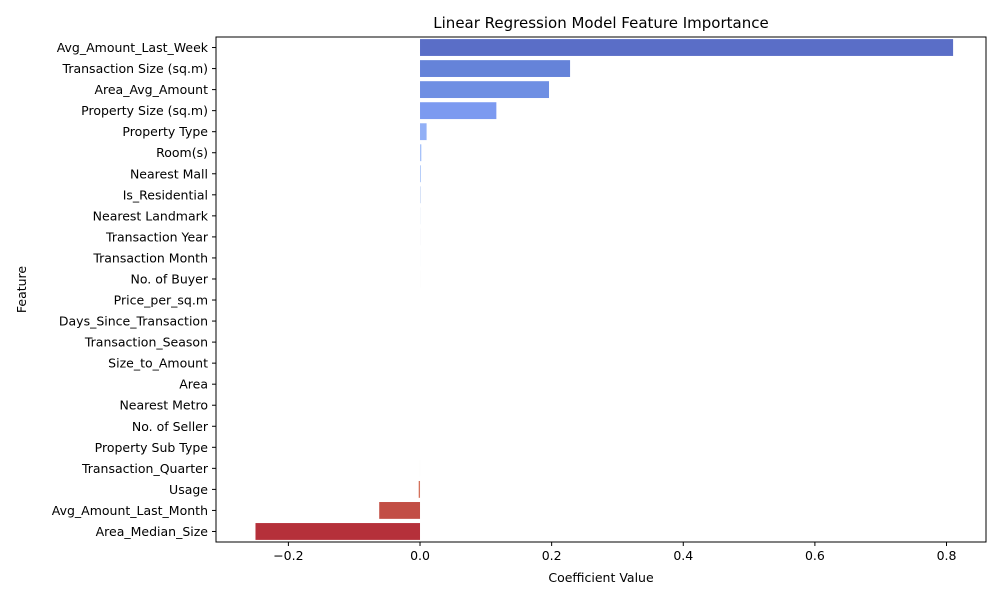 The width and height of the screenshot is (1000, 604). I want to click on y-tick-label: Property Sub Type, so click(152, 447).